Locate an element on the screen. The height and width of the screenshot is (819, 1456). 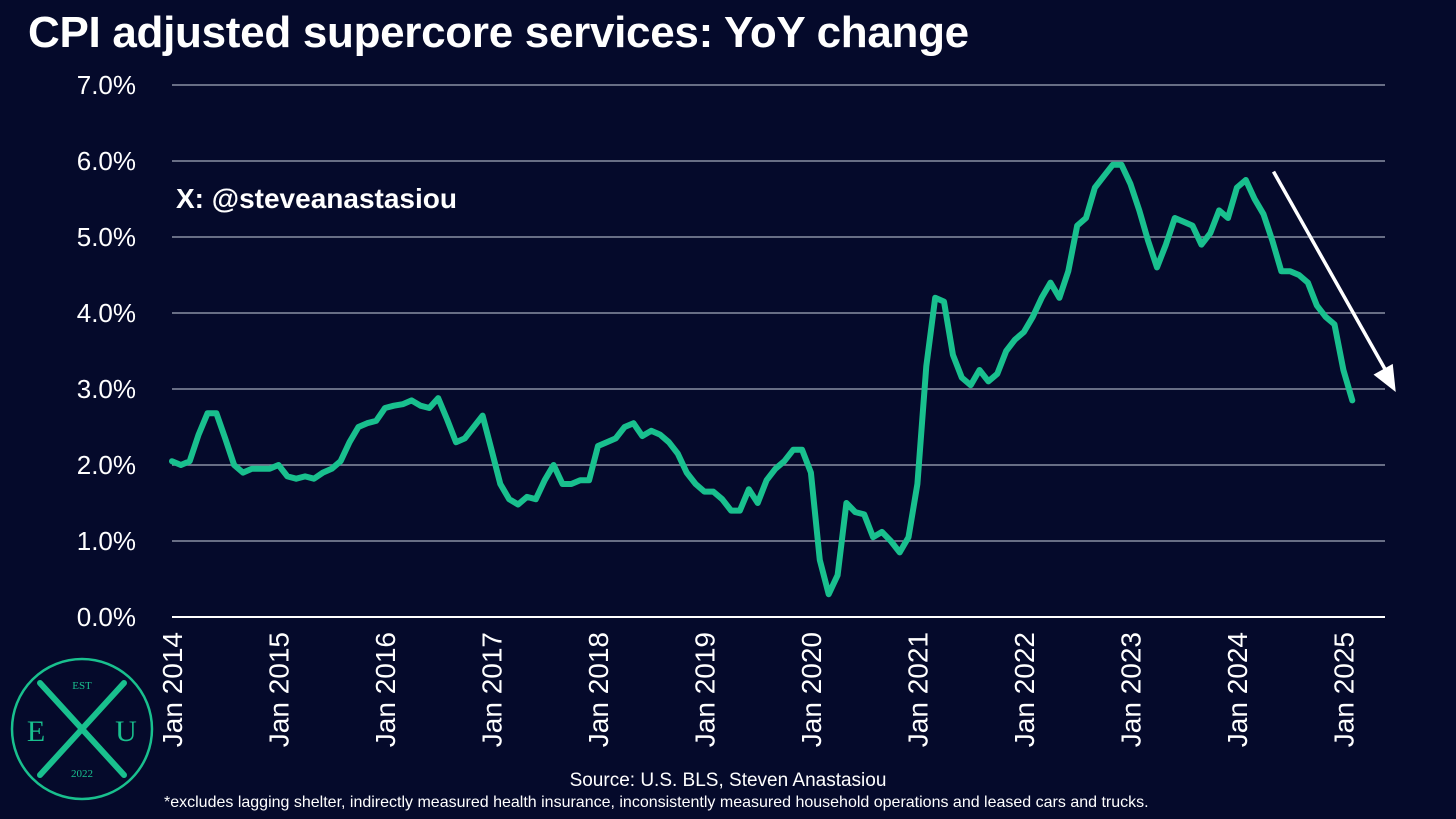
x-tick-label: Jan 2015 is located at coordinates (278, 689).